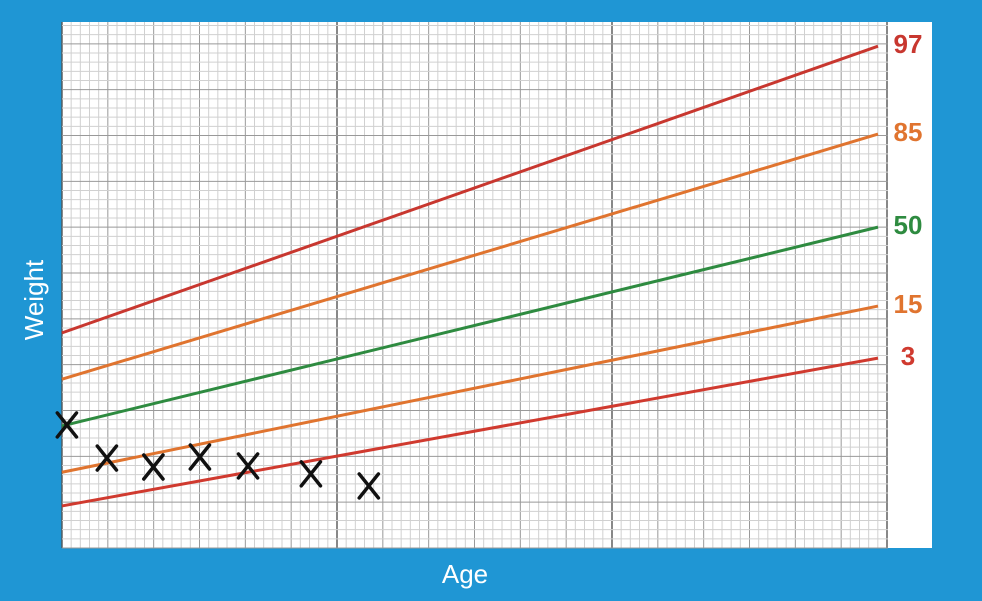  Describe the element at coordinates (908, 44) in the screenshot. I see `legend-label: 97` at that location.